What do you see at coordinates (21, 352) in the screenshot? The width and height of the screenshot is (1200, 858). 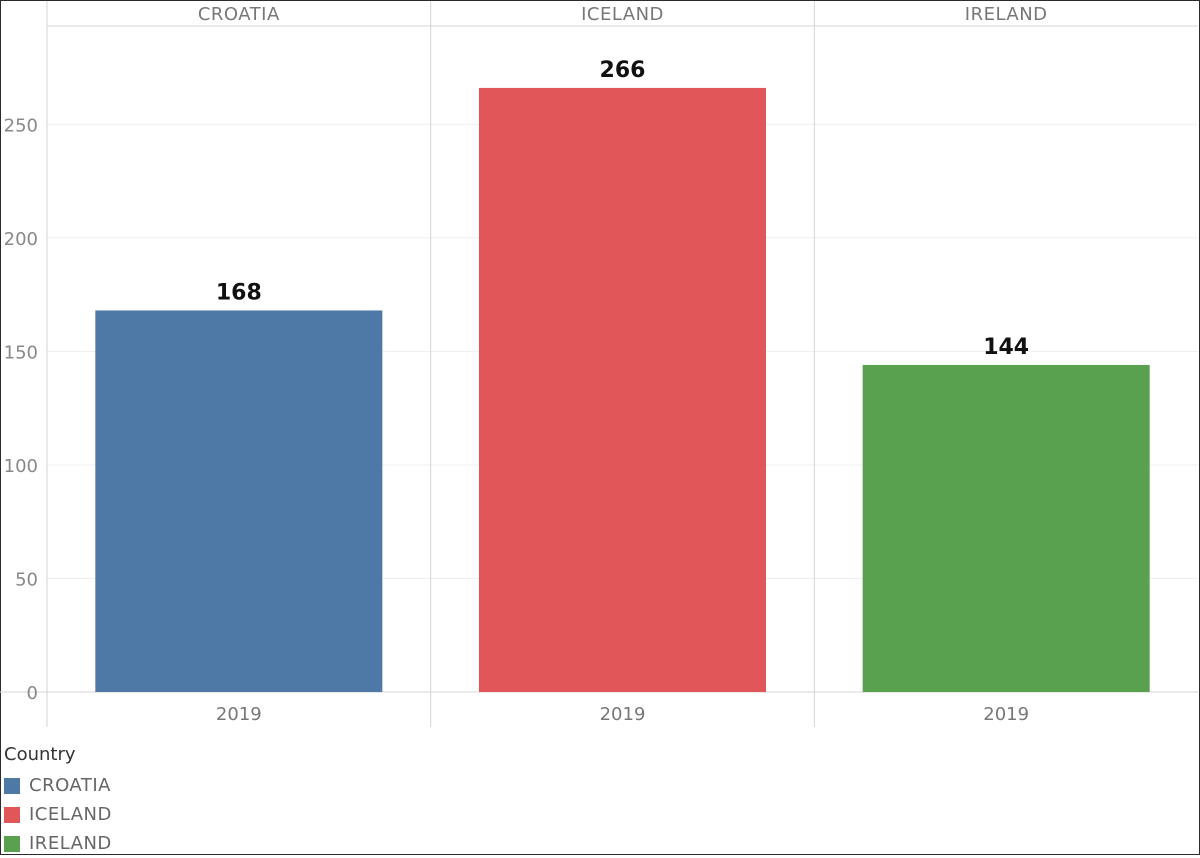 I see `y-tick-label-150: 150` at bounding box center [21, 352].